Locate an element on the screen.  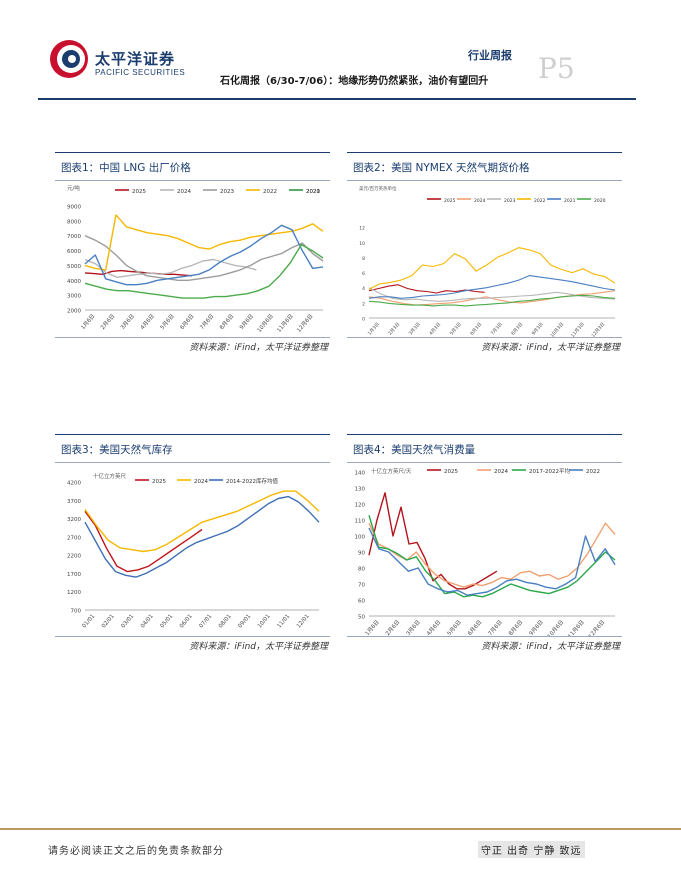
x-tick-label: 08/01 is located at coordinates (225, 621).